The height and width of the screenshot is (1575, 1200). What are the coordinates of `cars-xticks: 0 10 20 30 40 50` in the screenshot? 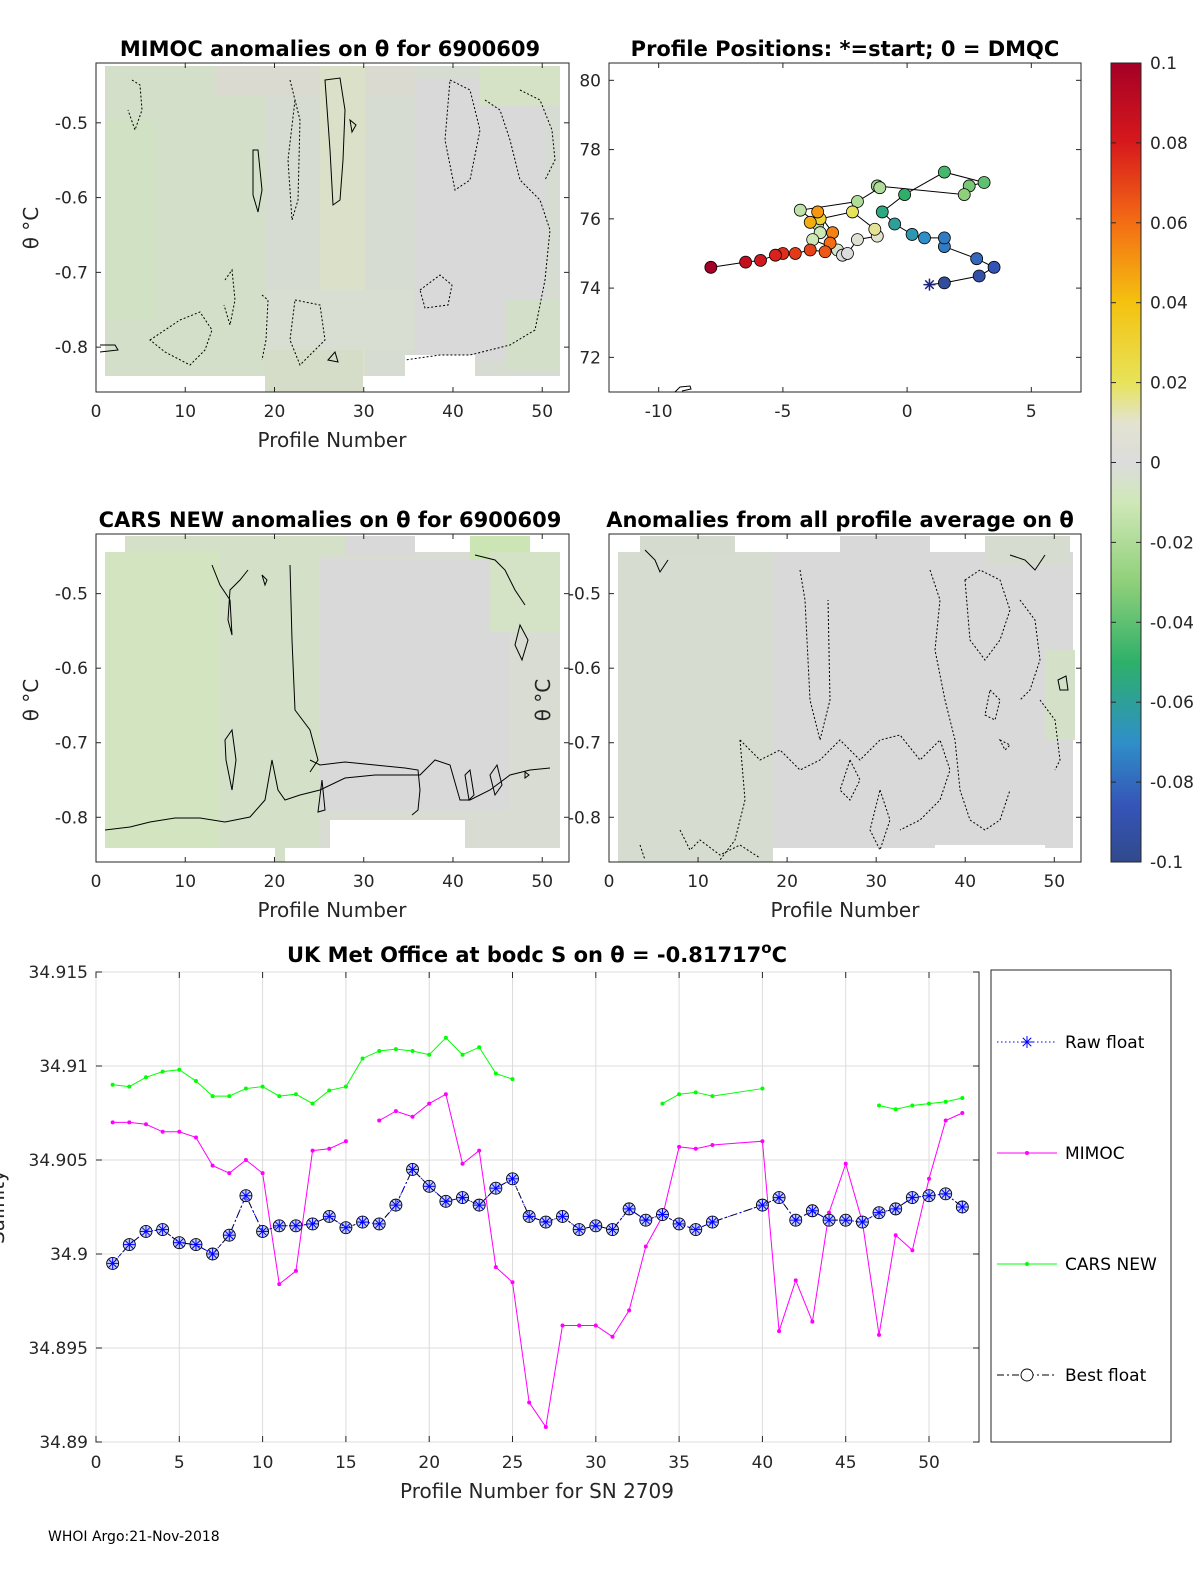 It's located at (322, 713).